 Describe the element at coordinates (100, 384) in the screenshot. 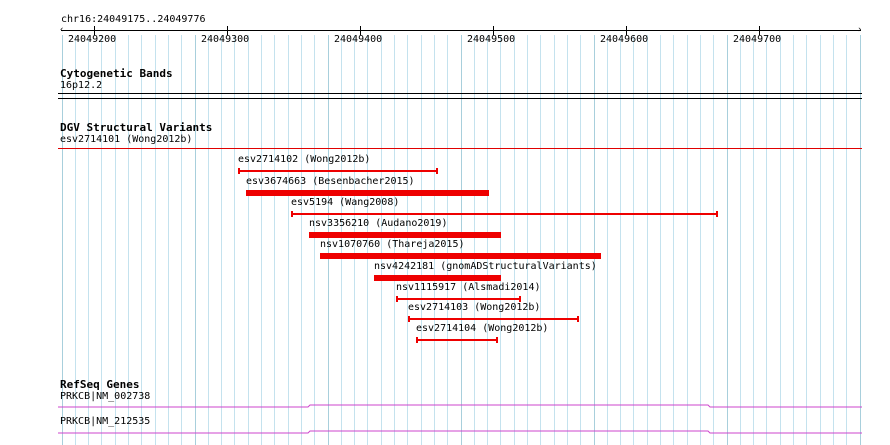

I see `refseq-track-title: RefSeq Genes` at that location.